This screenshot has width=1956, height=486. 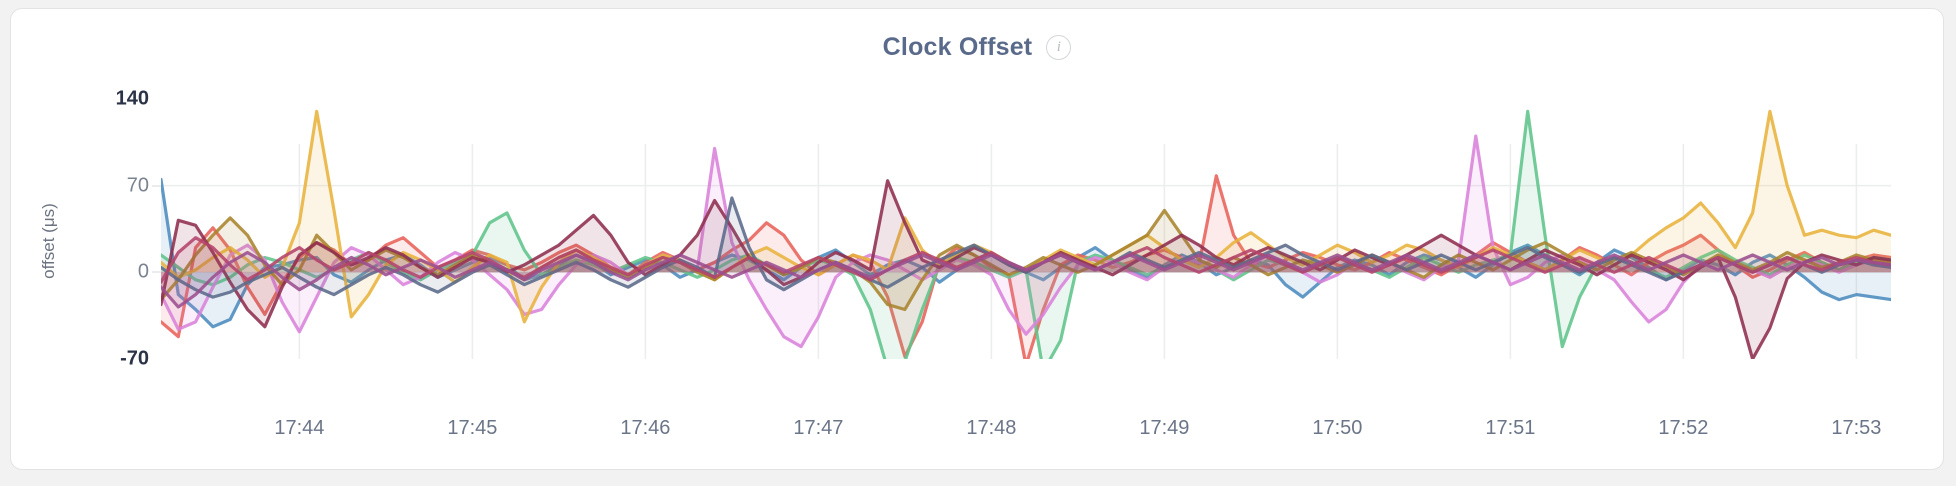 What do you see at coordinates (645, 428) in the screenshot?
I see `x-tick-label: 17:46` at bounding box center [645, 428].